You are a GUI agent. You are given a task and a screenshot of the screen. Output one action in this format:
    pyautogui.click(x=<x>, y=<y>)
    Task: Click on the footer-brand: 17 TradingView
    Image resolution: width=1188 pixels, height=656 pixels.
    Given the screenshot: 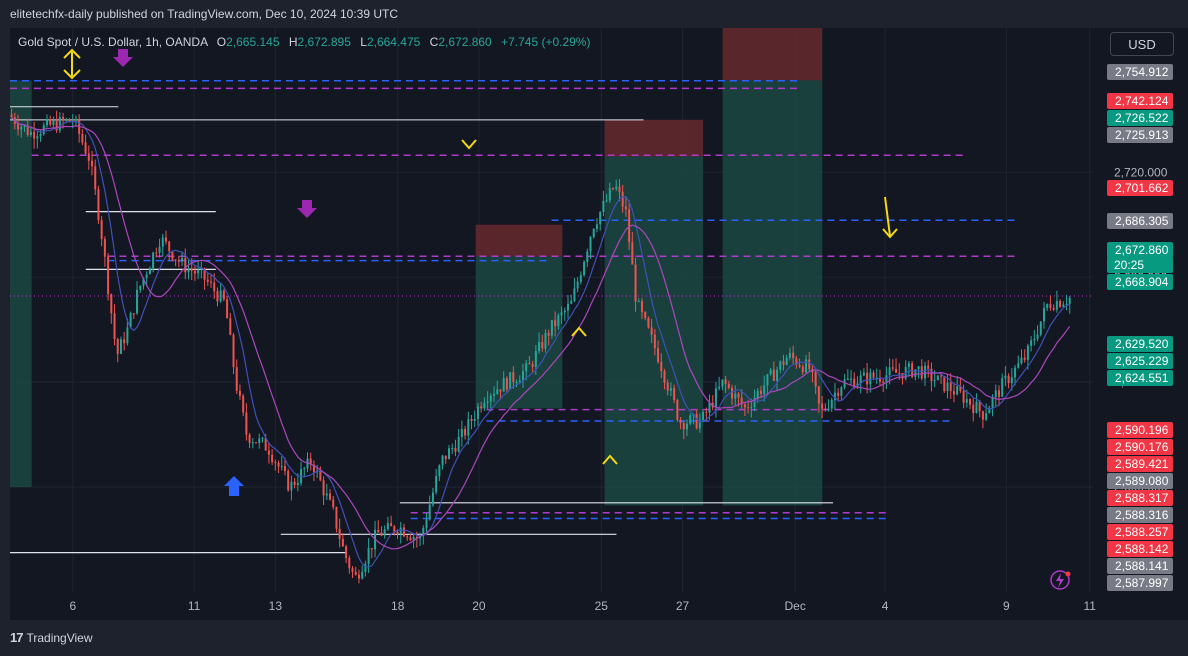 What is the action you would take?
    pyautogui.click(x=51, y=637)
    